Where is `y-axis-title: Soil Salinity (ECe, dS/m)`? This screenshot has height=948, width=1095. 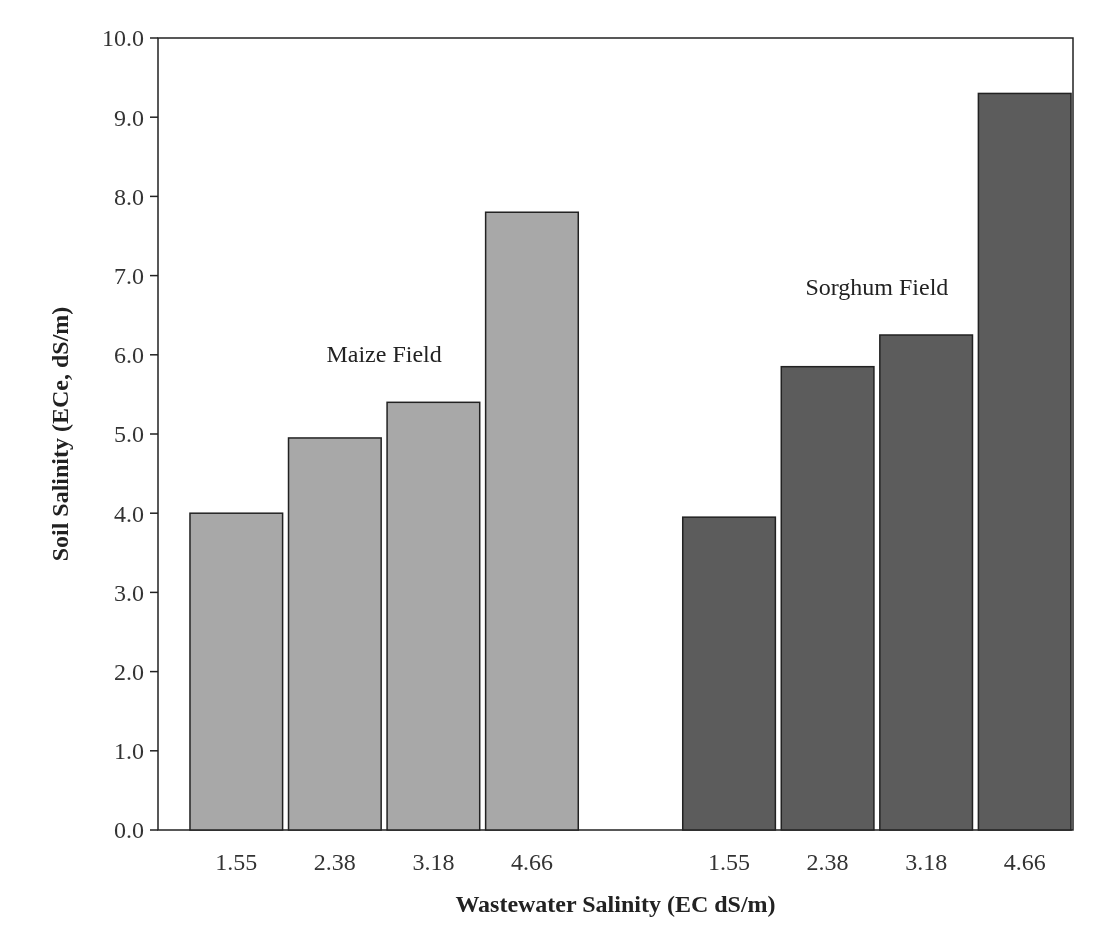 y-axis-title: Soil Salinity (ECe, dS/m) is located at coordinates (60, 434).